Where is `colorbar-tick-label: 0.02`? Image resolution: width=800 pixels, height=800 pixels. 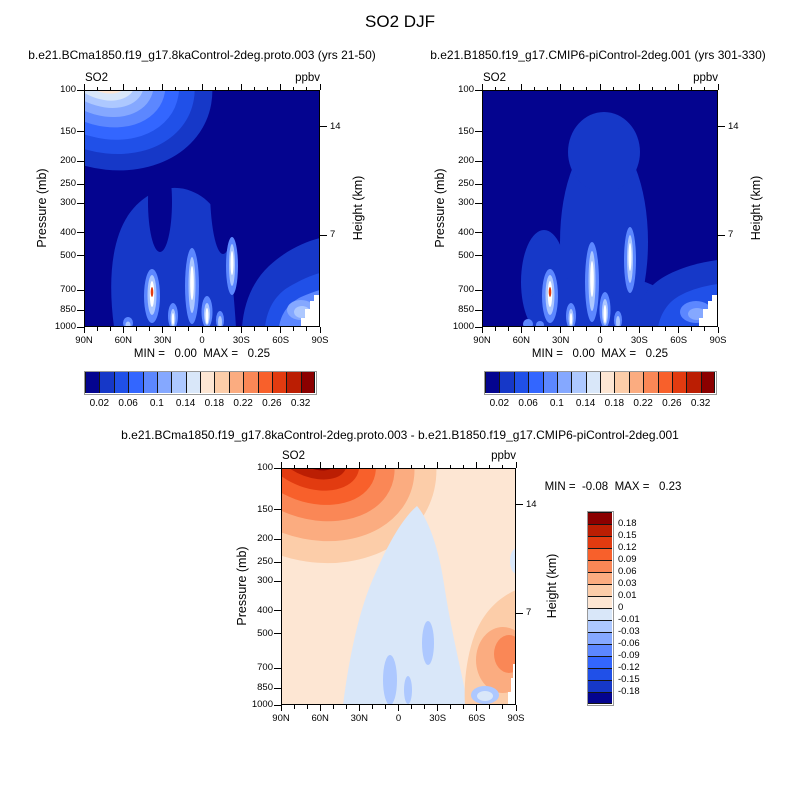
colorbar-tick-label: 0.02 is located at coordinates (499, 403).